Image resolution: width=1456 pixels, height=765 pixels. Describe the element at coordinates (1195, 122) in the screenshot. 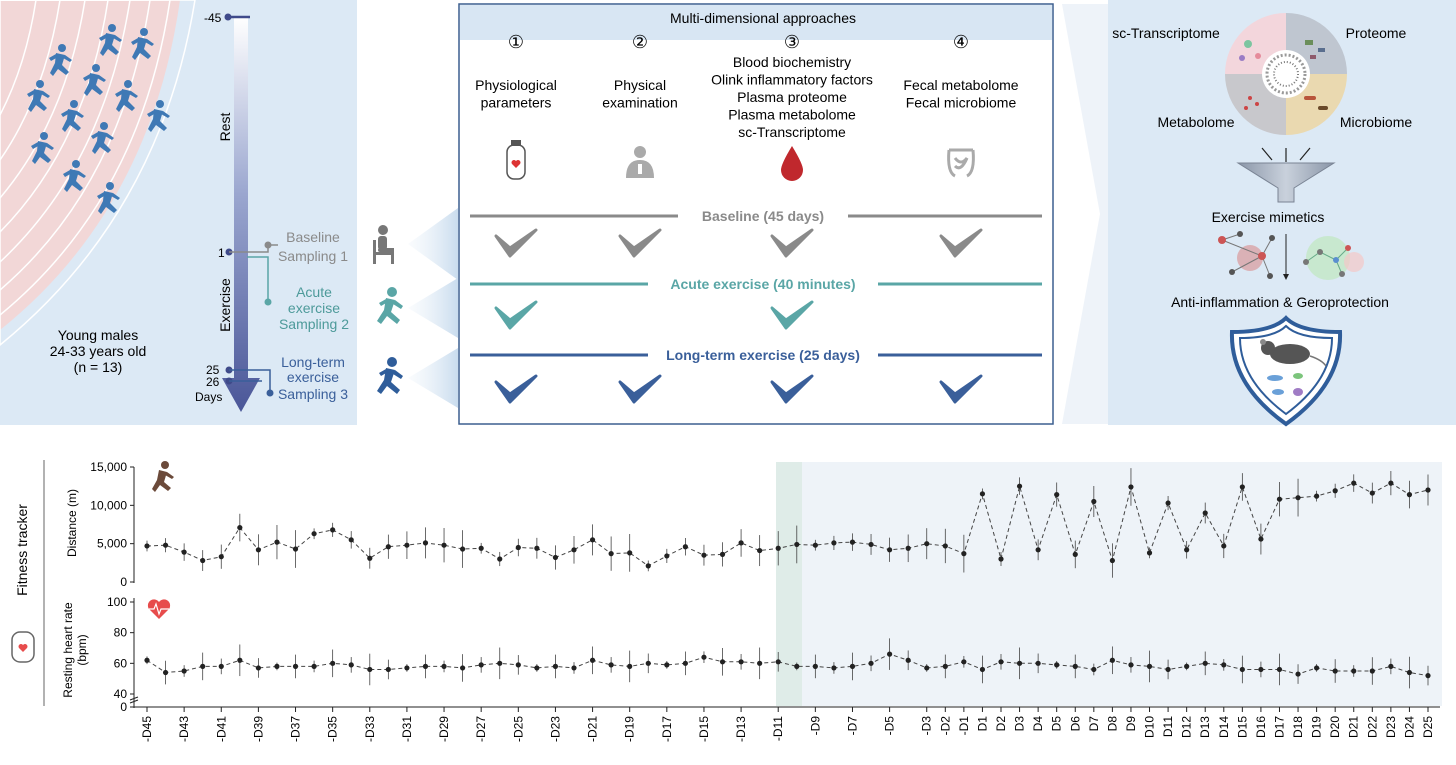

I see `metabolome-label: Metabolome` at that location.